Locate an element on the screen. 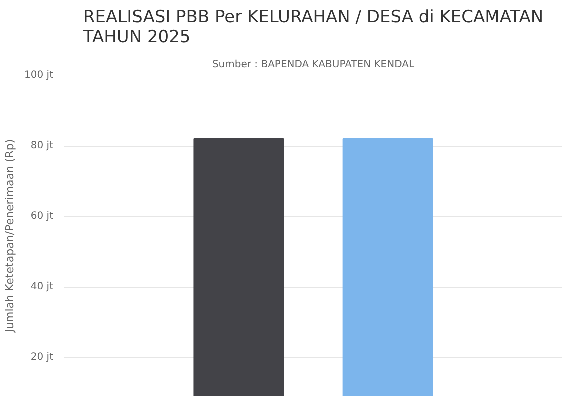  chart-subtitle: Sumber : BAPENDA KABUPATEN KENDAL is located at coordinates (313, 65).